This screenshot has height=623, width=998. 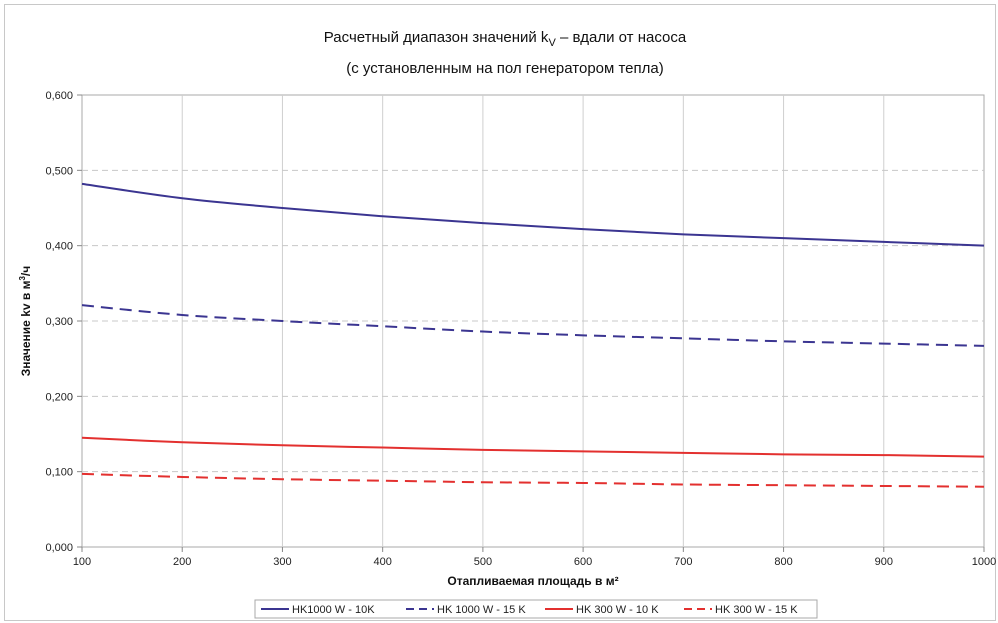 I want to click on y-tick-label: 0,400, so click(x=59, y=247).